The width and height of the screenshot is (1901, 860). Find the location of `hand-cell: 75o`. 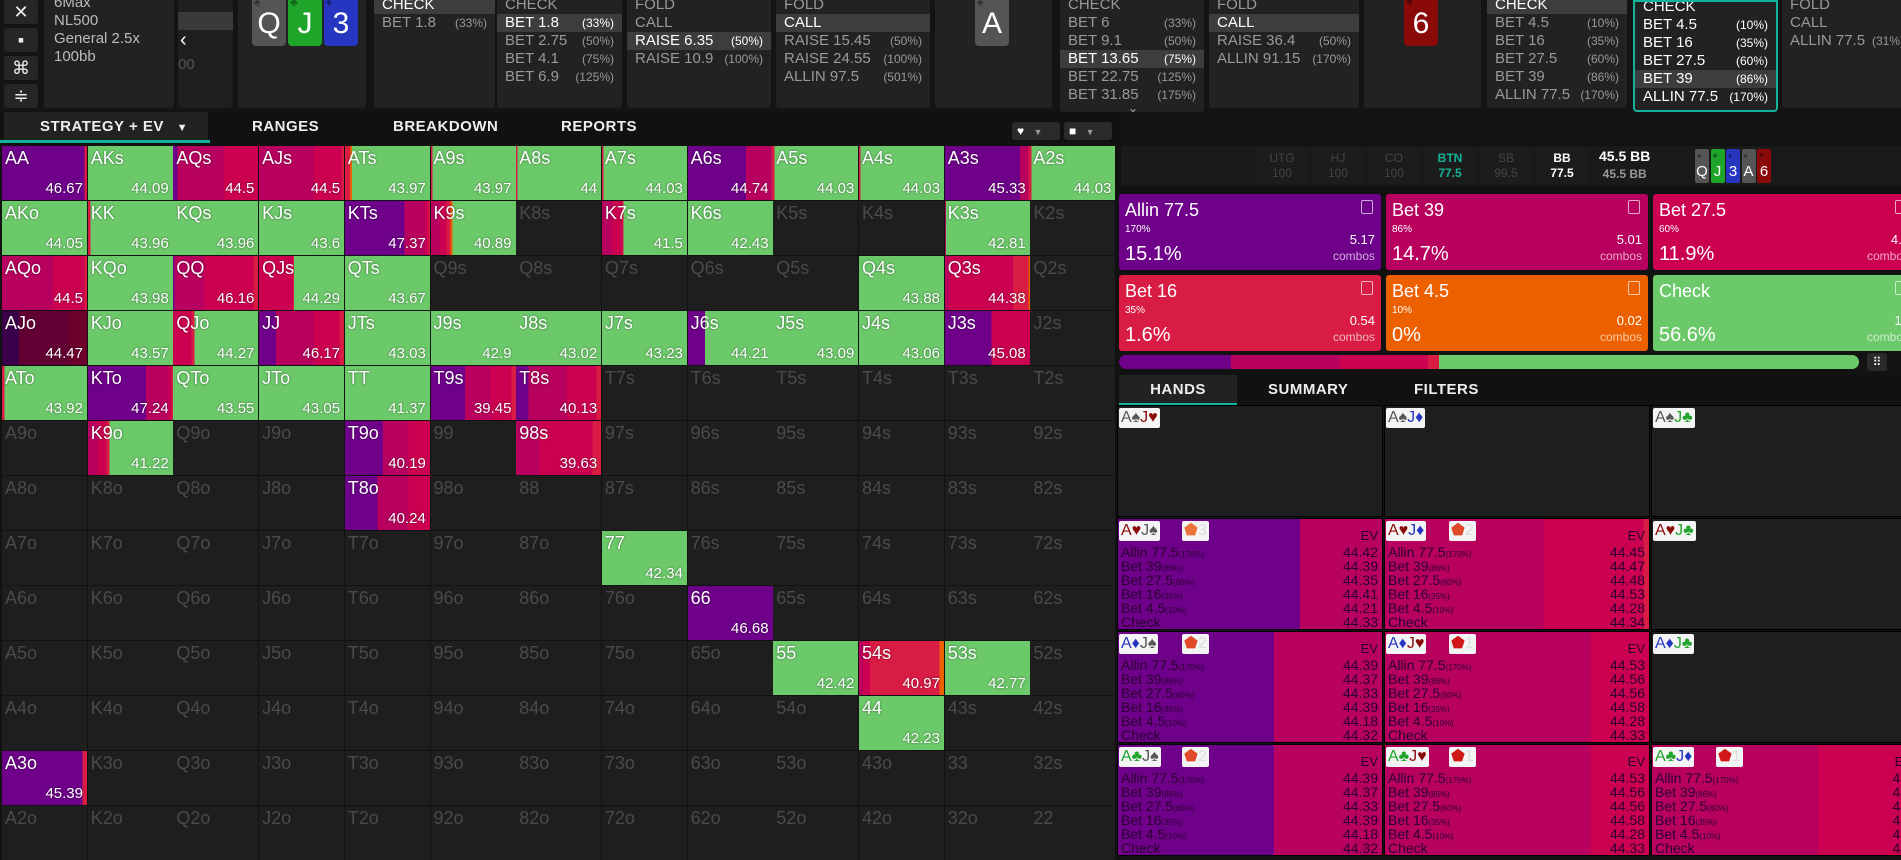

hand-cell: 75o is located at coordinates (644, 668).